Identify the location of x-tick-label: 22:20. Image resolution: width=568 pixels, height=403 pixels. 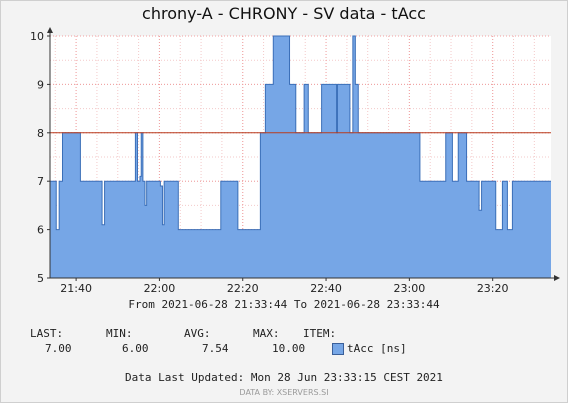
(243, 288).